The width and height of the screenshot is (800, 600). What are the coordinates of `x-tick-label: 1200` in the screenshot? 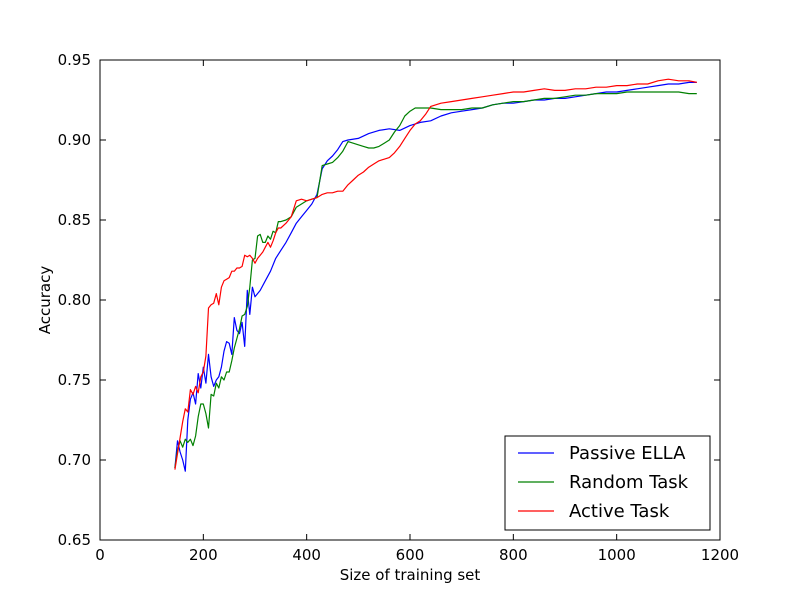 It's located at (720, 555).